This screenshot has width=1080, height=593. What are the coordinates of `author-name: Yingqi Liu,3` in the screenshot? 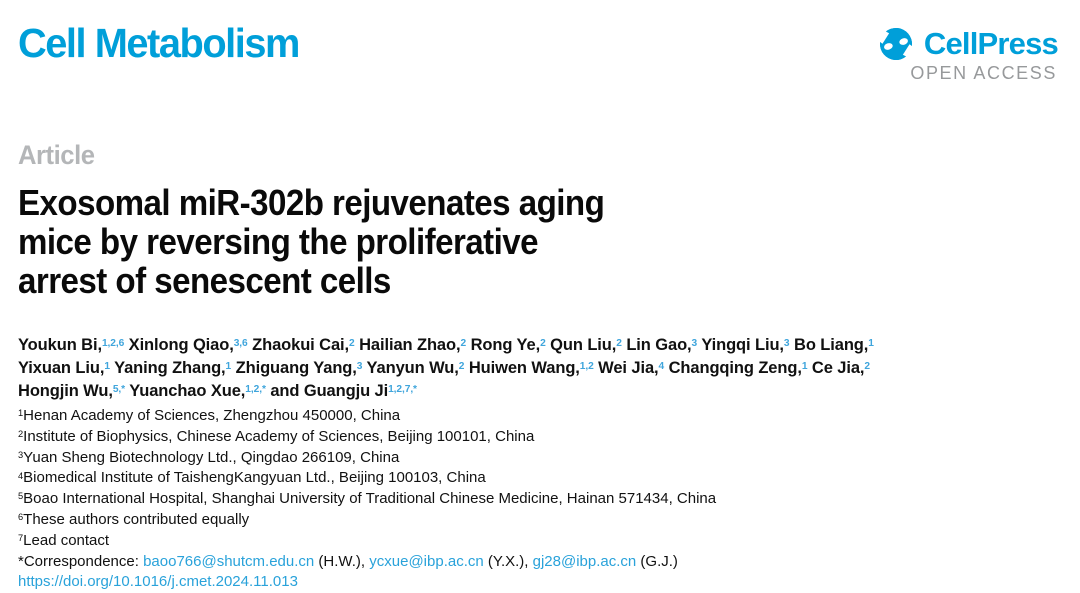 It's located at (745, 345).